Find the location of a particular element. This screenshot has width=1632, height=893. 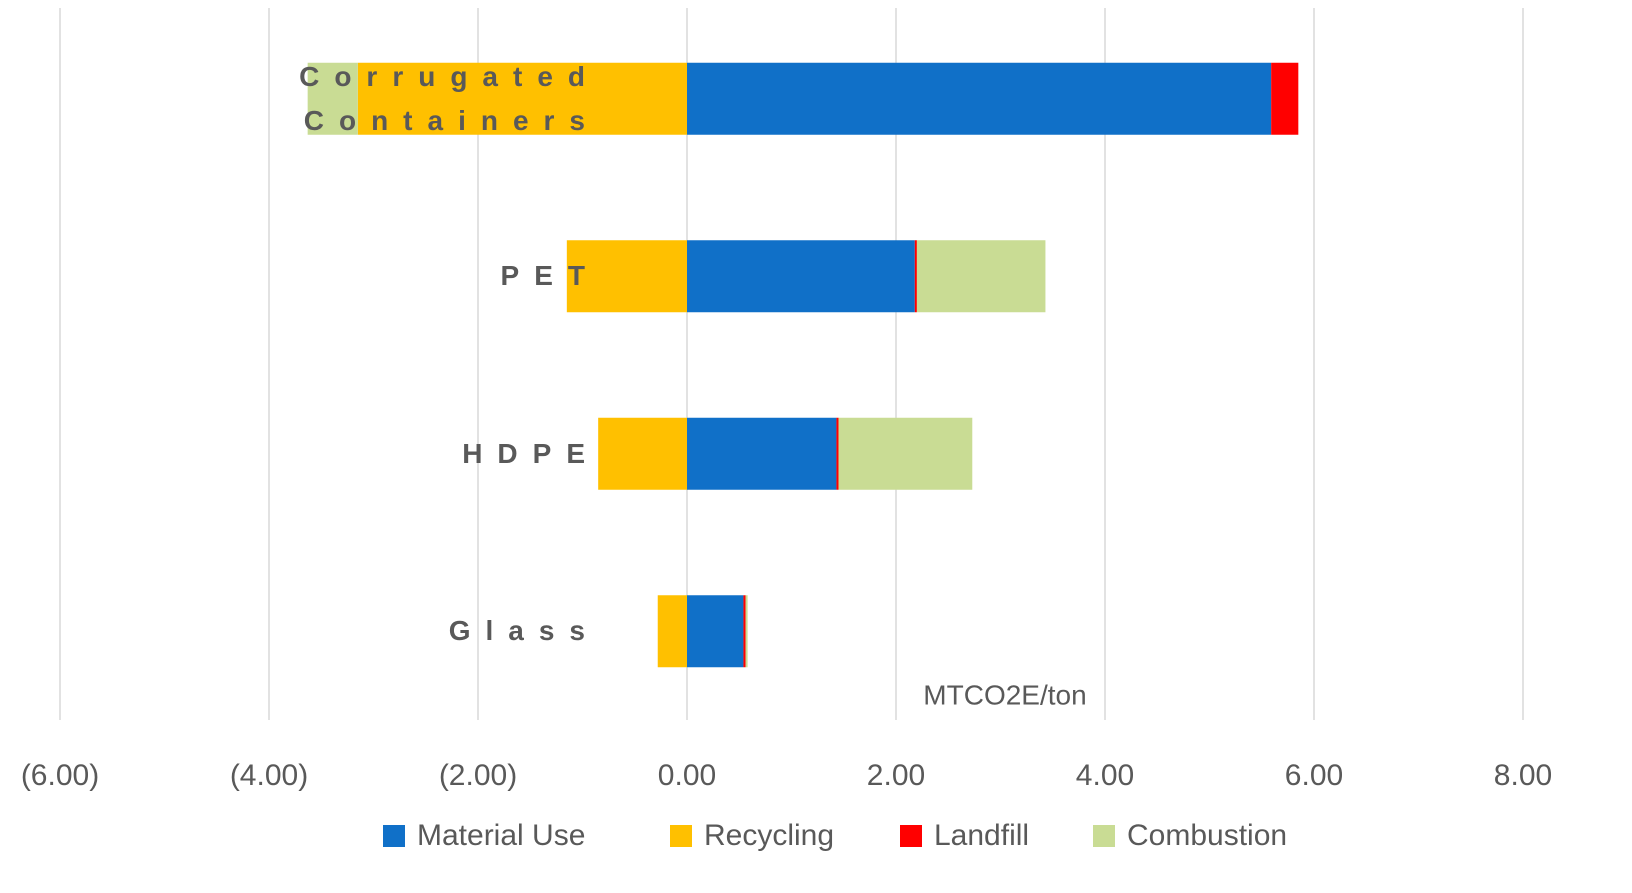

legend-label: Recycling is located at coordinates (769, 835).